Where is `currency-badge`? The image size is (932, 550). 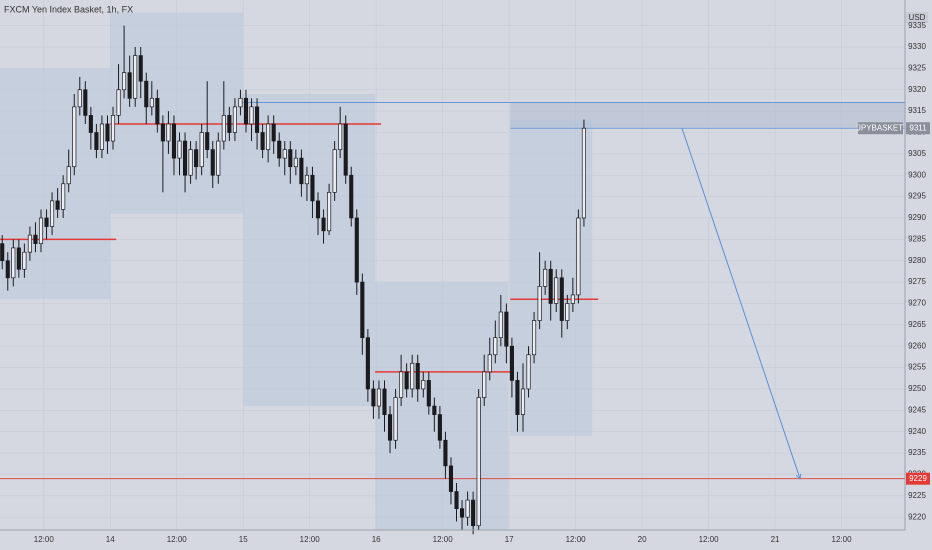
currency-badge is located at coordinates (917, 17).